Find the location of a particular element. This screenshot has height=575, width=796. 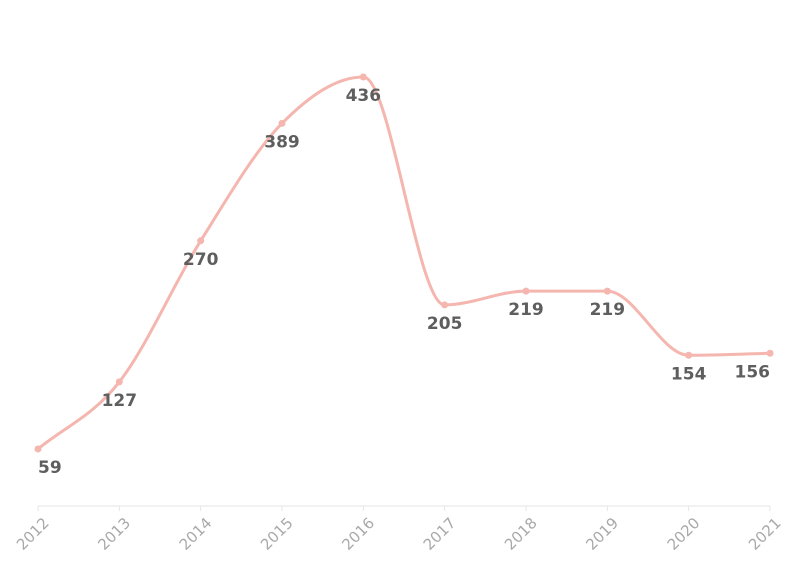

data-label-2017: 205 is located at coordinates (445, 324).